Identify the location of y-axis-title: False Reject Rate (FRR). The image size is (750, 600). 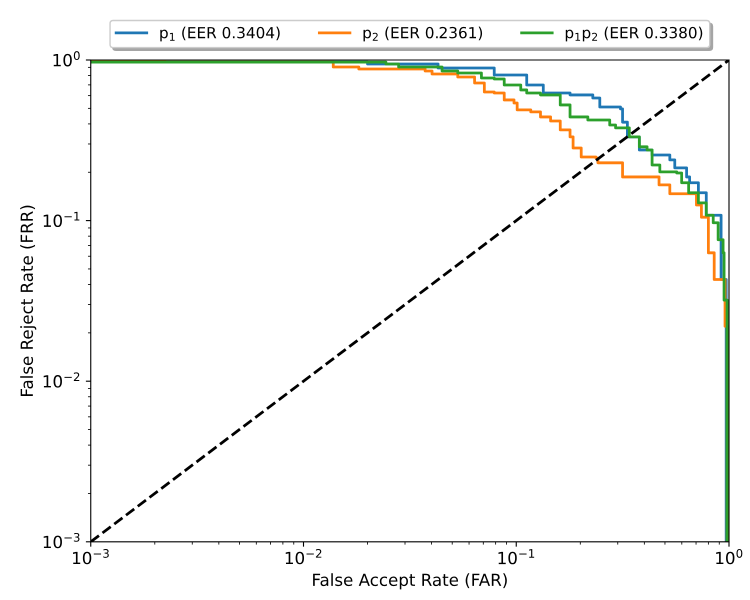
(28, 301).